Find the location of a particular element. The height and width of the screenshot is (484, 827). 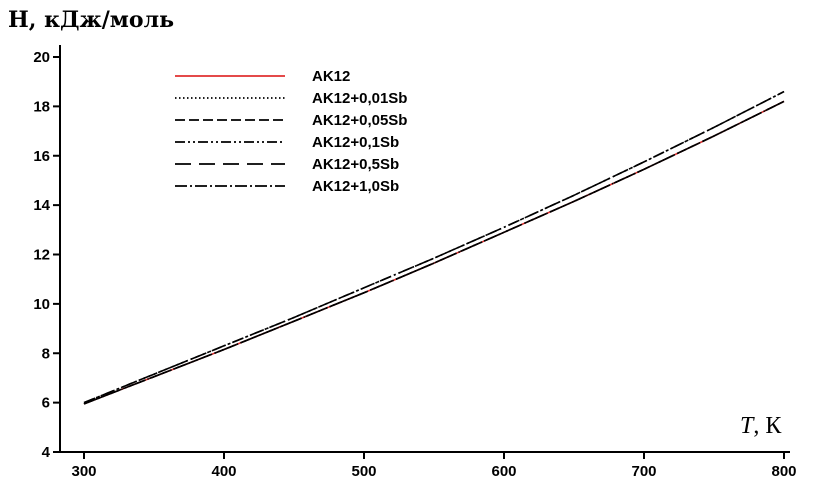

y-tick-label: 6 is located at coordinates (46, 403).